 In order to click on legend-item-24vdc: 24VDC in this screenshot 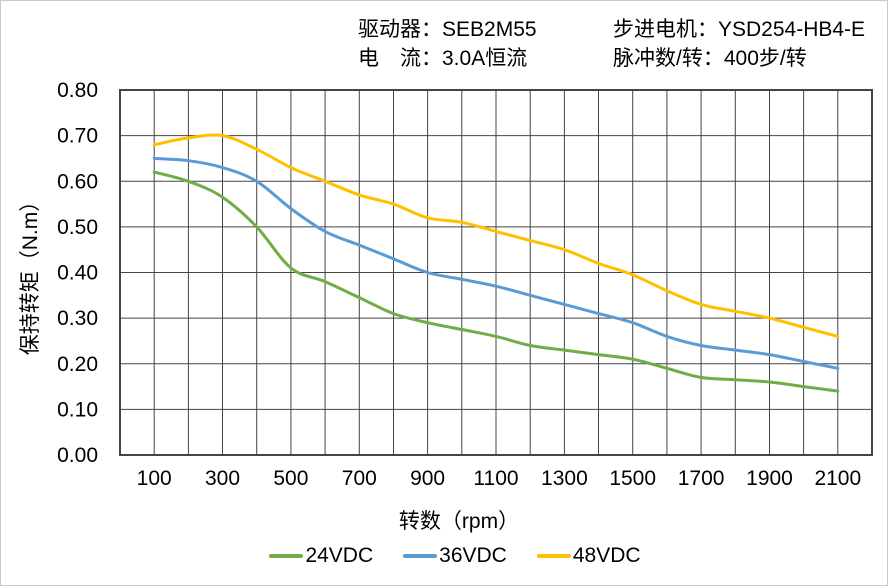, I will do `click(321, 556)`.